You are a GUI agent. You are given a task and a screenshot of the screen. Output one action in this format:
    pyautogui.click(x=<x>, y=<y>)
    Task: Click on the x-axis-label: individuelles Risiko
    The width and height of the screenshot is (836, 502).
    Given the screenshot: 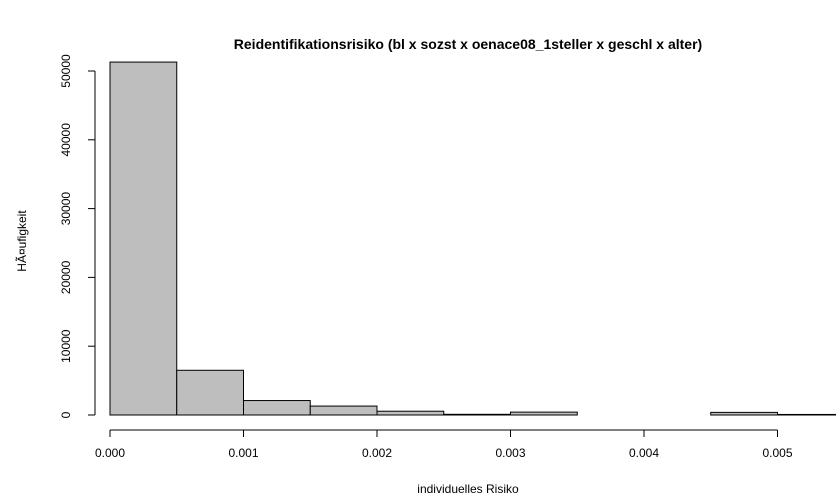 What is the action you would take?
    pyautogui.click(x=468, y=489)
    